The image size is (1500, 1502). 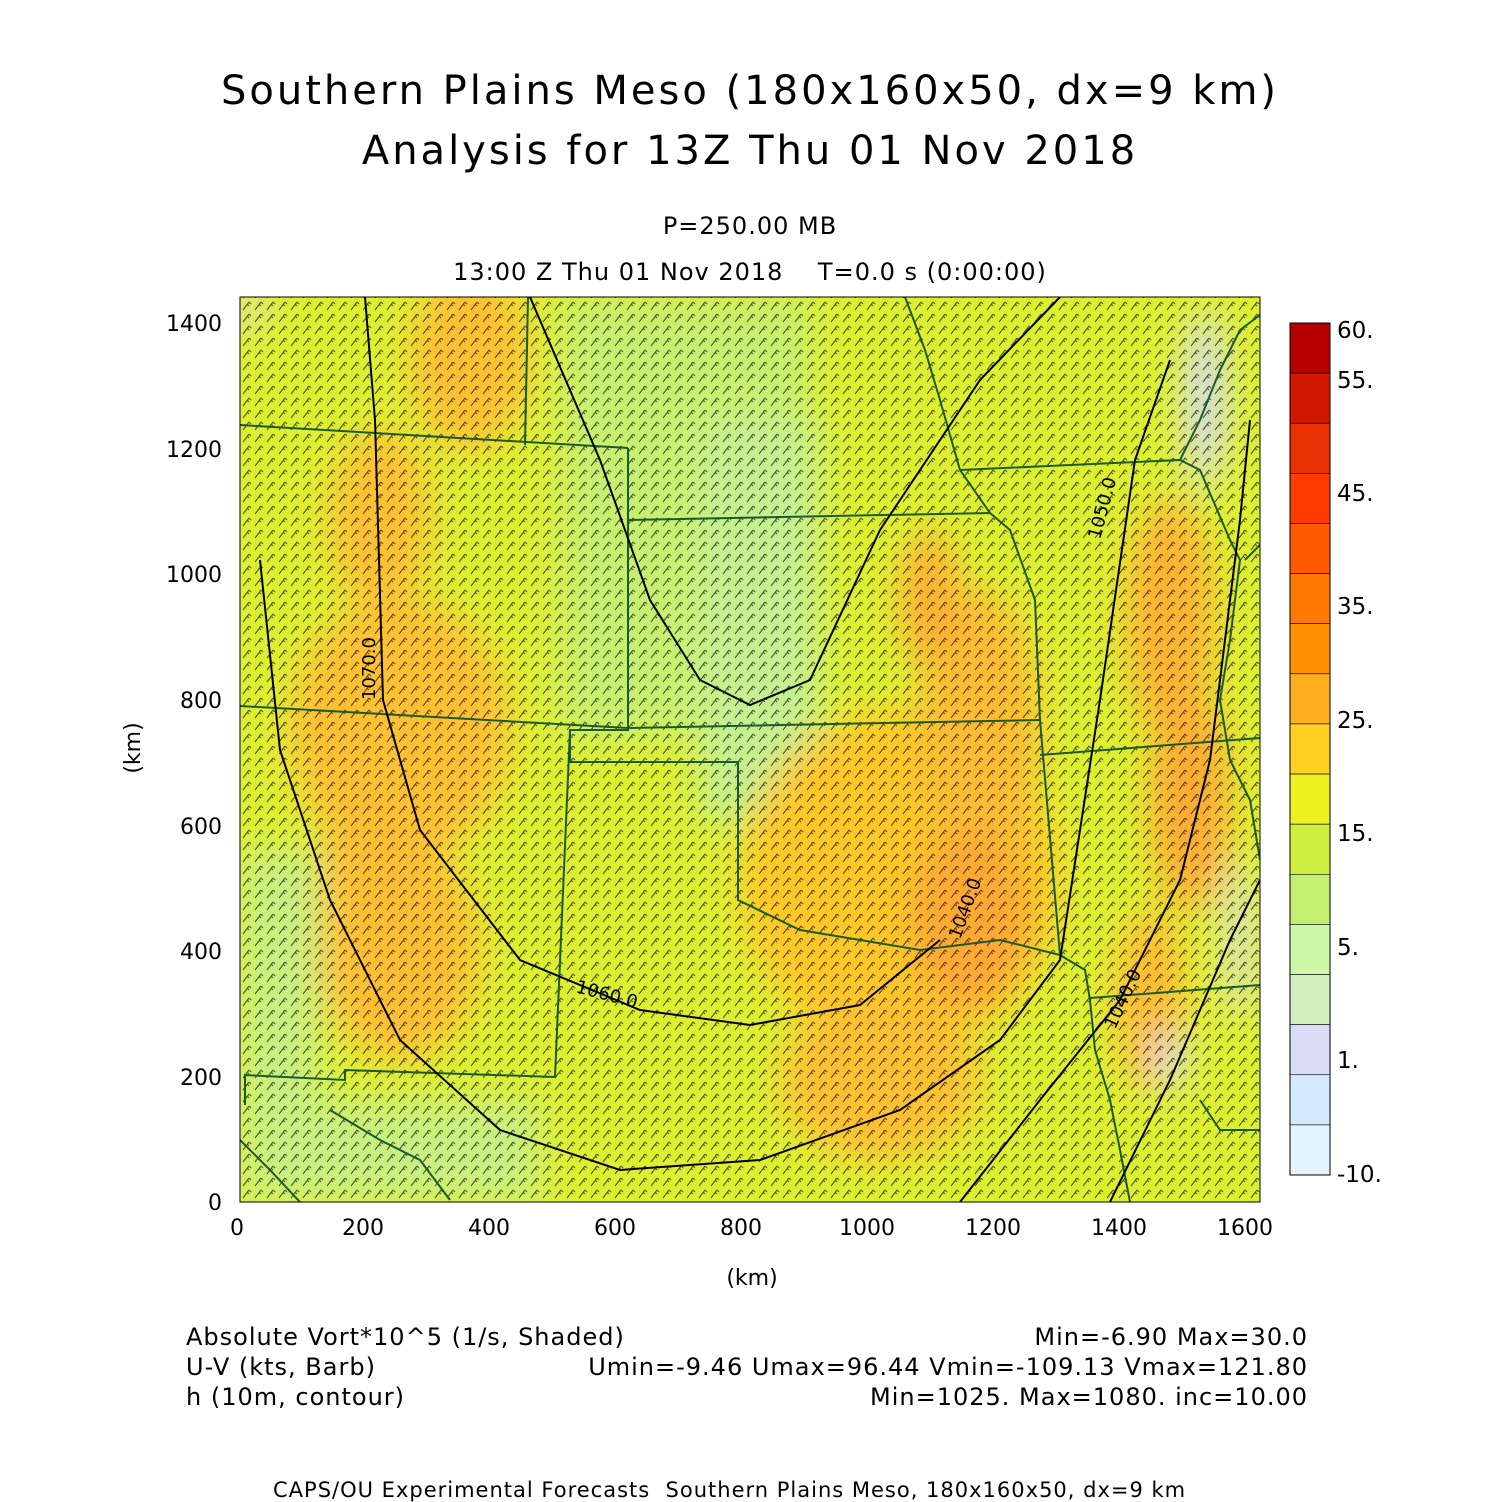 What do you see at coordinates (1089, 1397) in the screenshot?
I see `height-legend-stats: Min=1025. Max=1080. inc=10.00` at bounding box center [1089, 1397].